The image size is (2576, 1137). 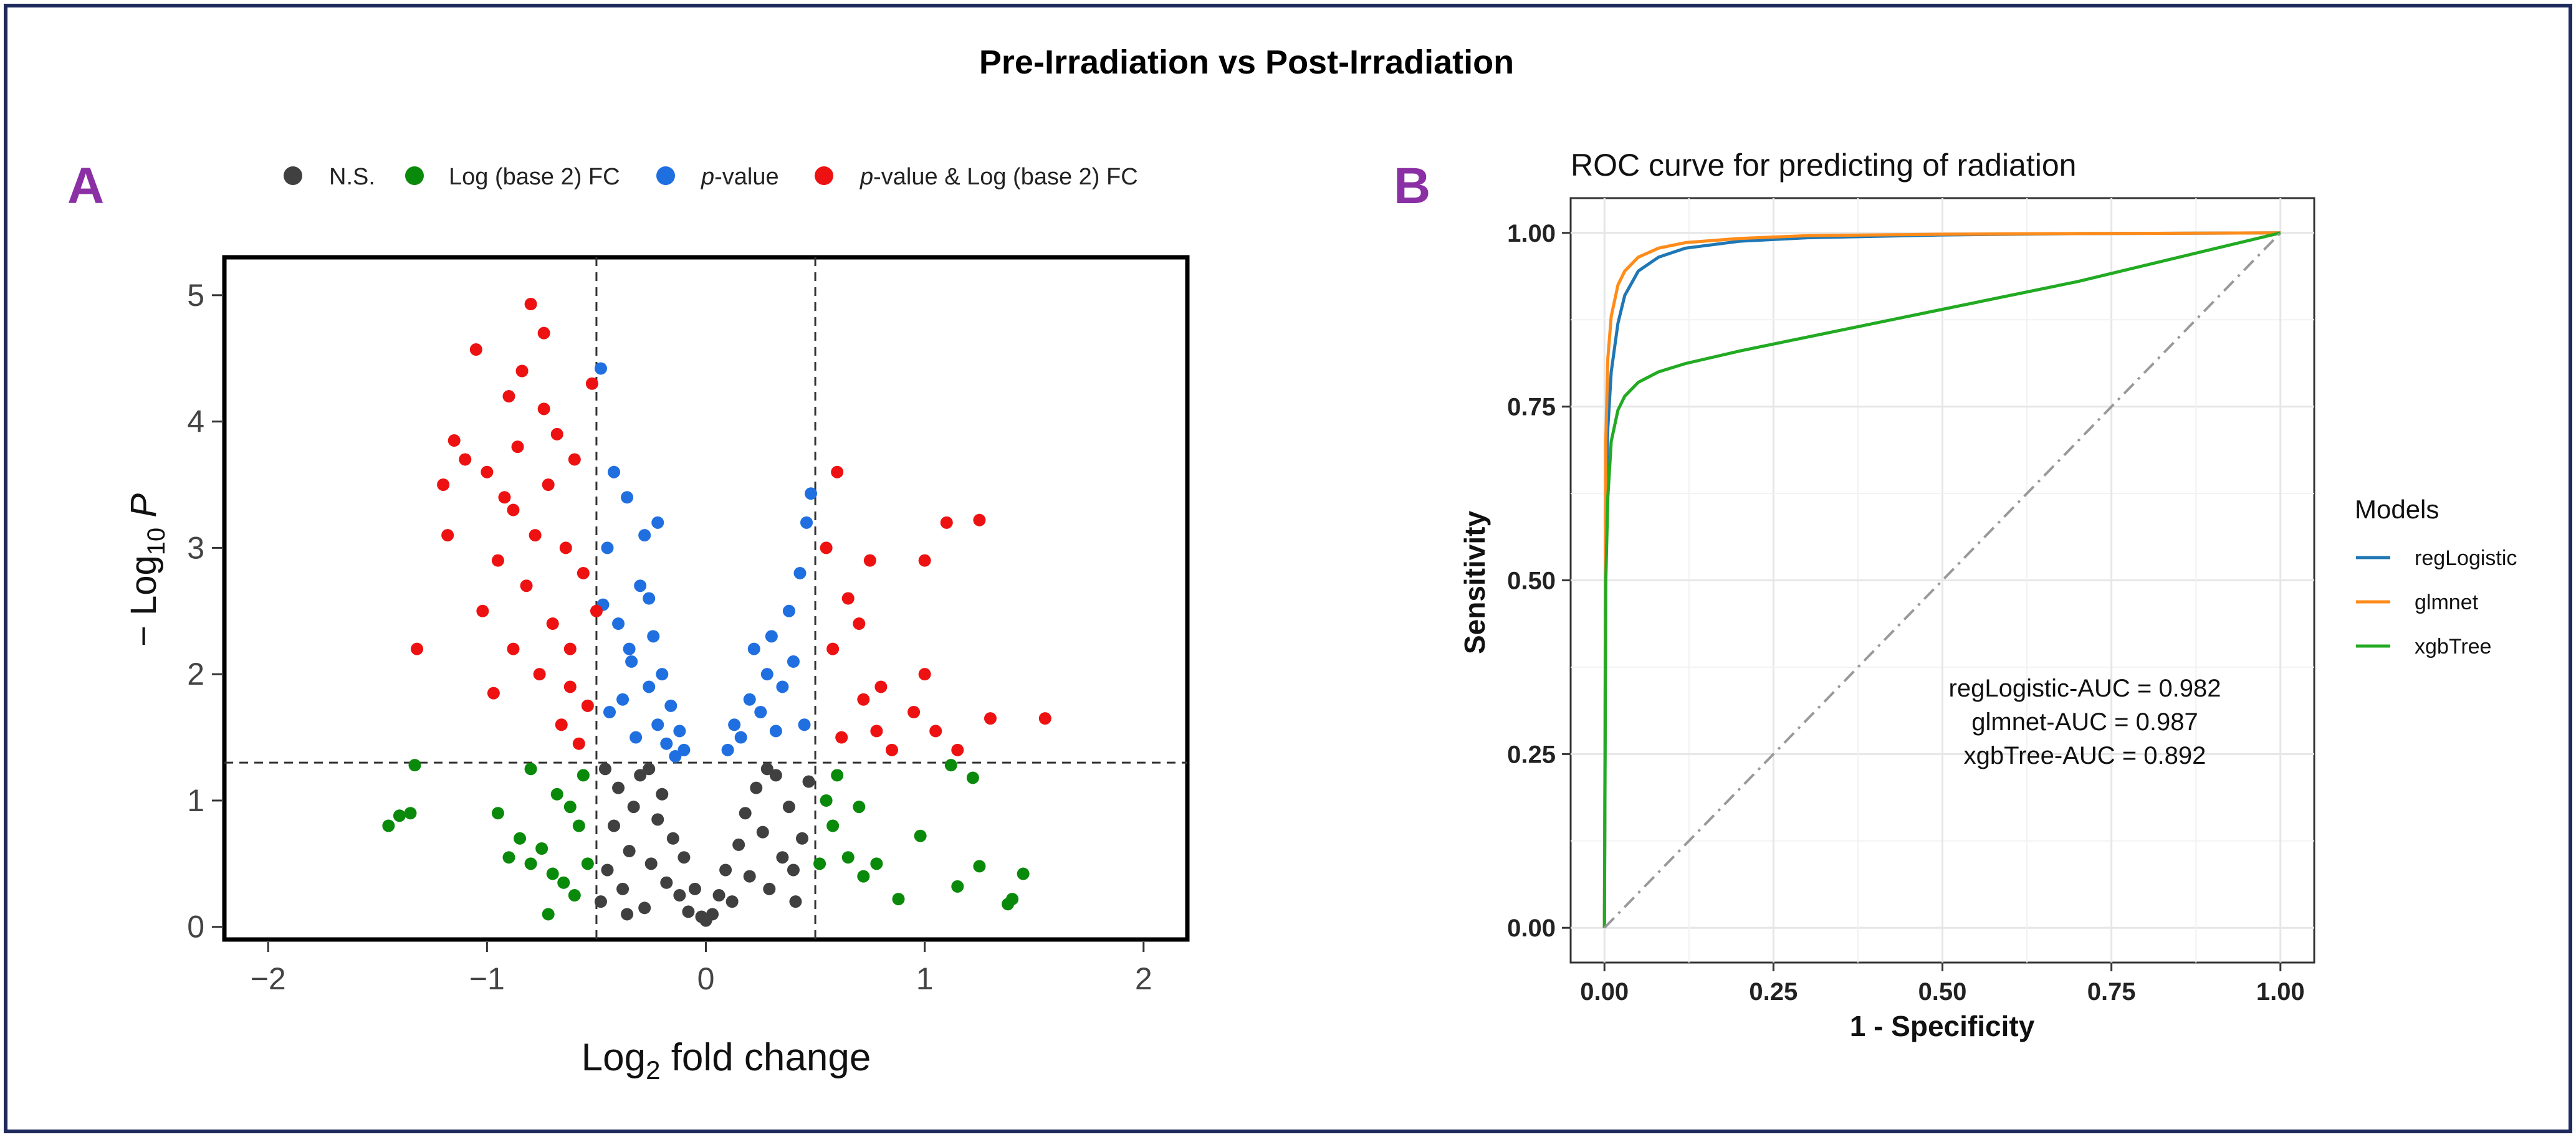 What do you see at coordinates (1943, 985) in the screenshot?
I see `roc-x-ticks: 0.00 0.25 0.50 0.75 1.00` at bounding box center [1943, 985].